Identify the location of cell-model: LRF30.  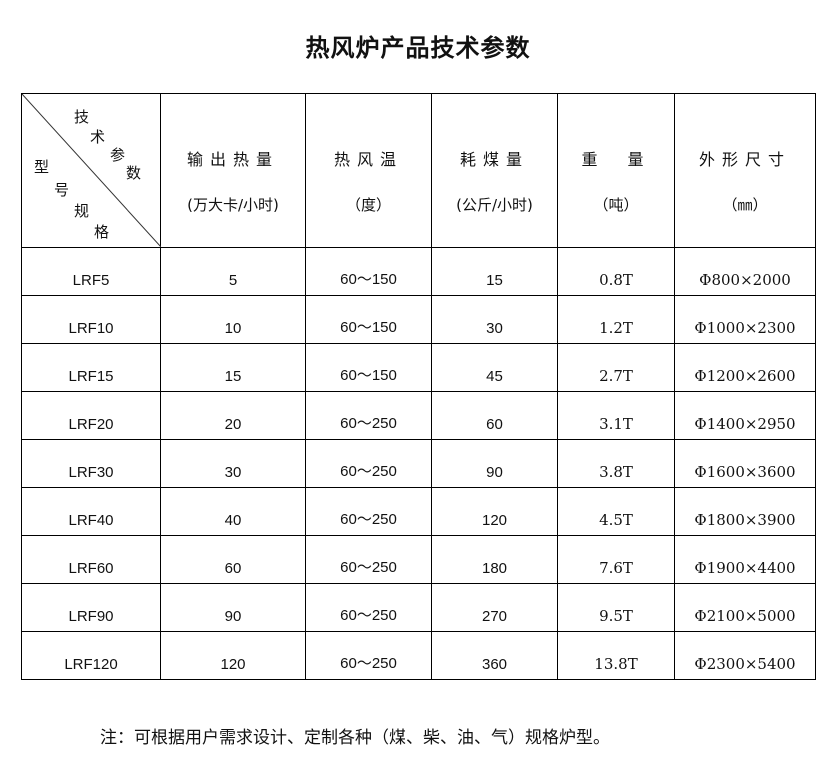
(91, 463).